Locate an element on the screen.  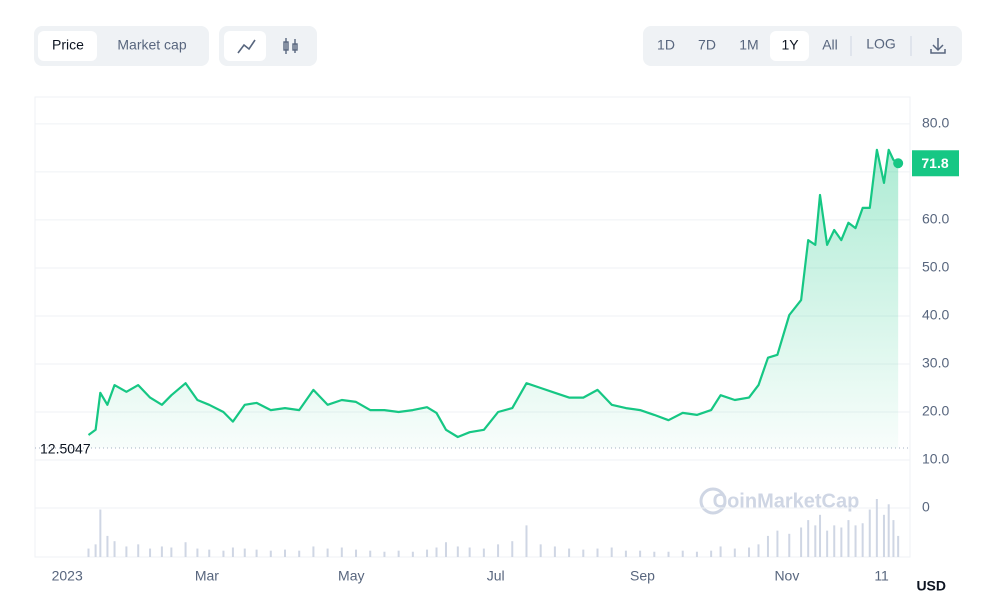
range-1y: 1Y is located at coordinates (790, 45).